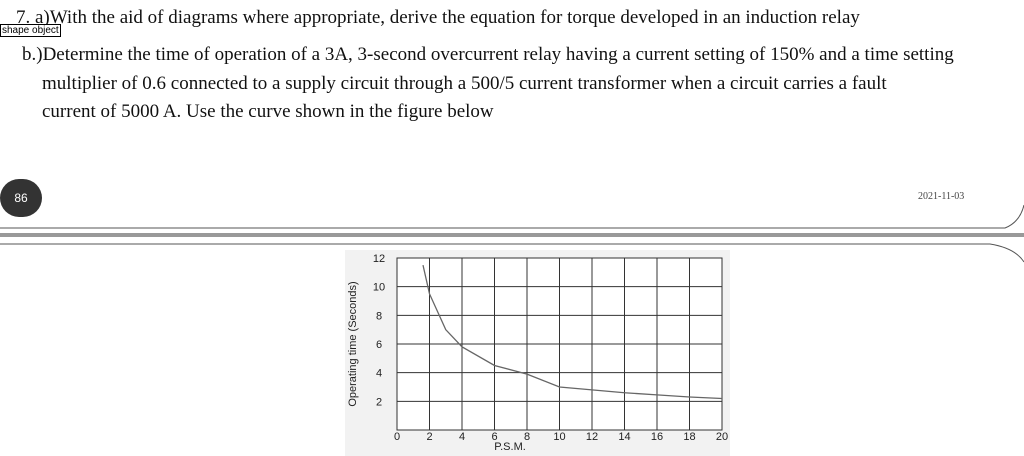 The height and width of the screenshot is (456, 1024). I want to click on y-tick-label: 4, so click(379, 374).